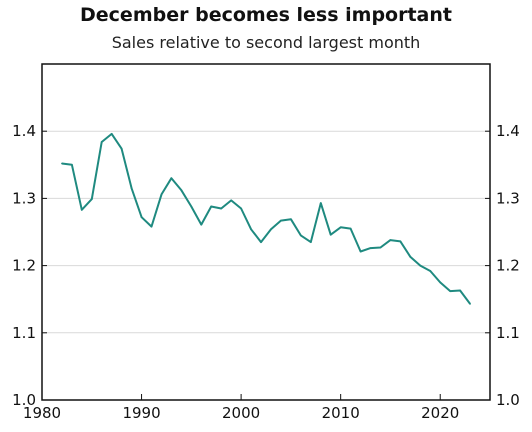 Image resolution: width=532 pixels, height=432 pixels. Describe the element at coordinates (508, 333) in the screenshot. I see `y-tick-label-right: 1.1` at that location.